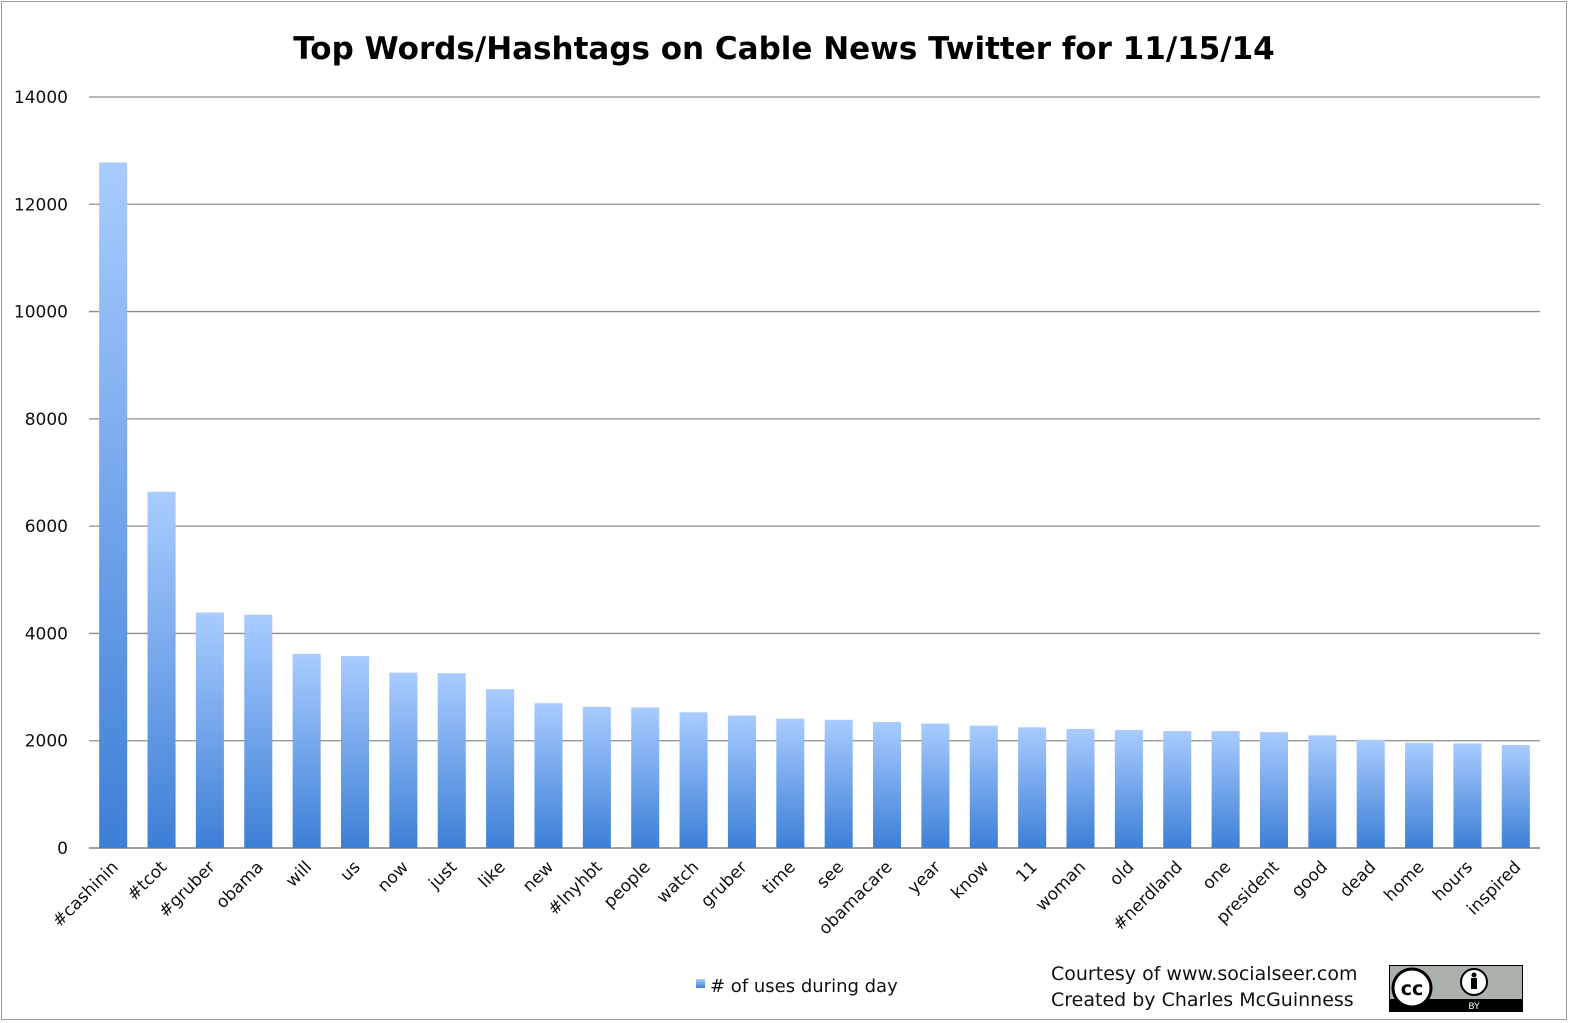 The image size is (1570, 1023). I want to click on x-tick-label: now, so click(393, 876).